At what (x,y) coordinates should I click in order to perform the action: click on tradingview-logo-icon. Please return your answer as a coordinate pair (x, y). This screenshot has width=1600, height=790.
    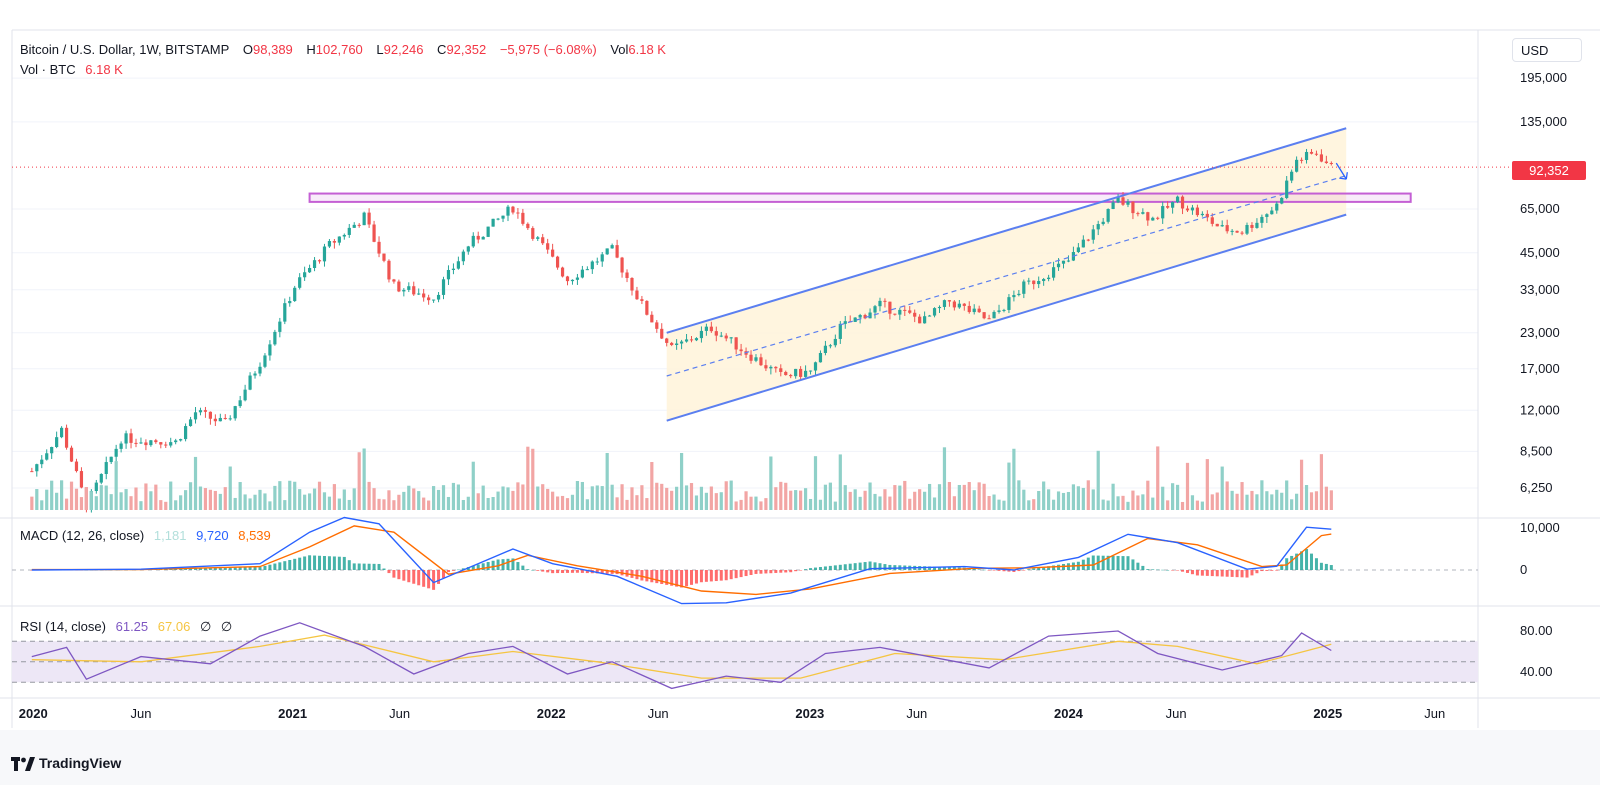
    Looking at the image, I should click on (23, 764).